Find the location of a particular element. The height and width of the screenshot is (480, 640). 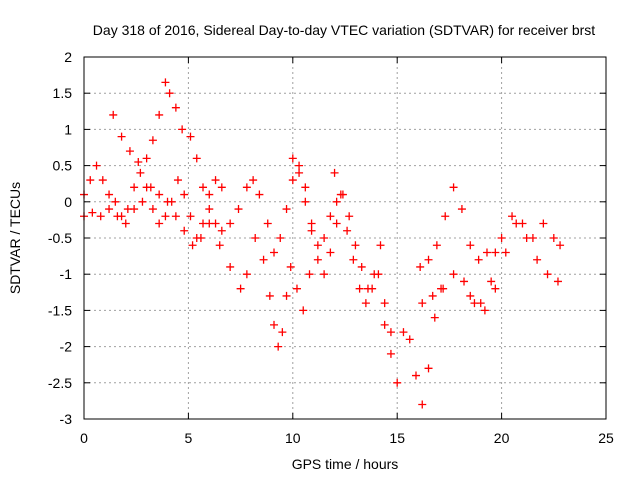

y-tick-label: -1.5 is located at coordinates (60, 310).